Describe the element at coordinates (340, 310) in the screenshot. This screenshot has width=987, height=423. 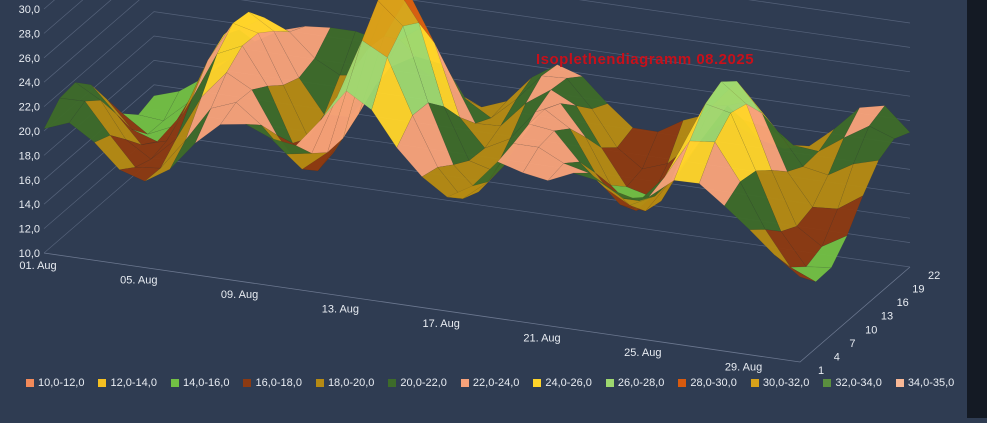
I see `x-tick-label: 13. Aug` at that location.